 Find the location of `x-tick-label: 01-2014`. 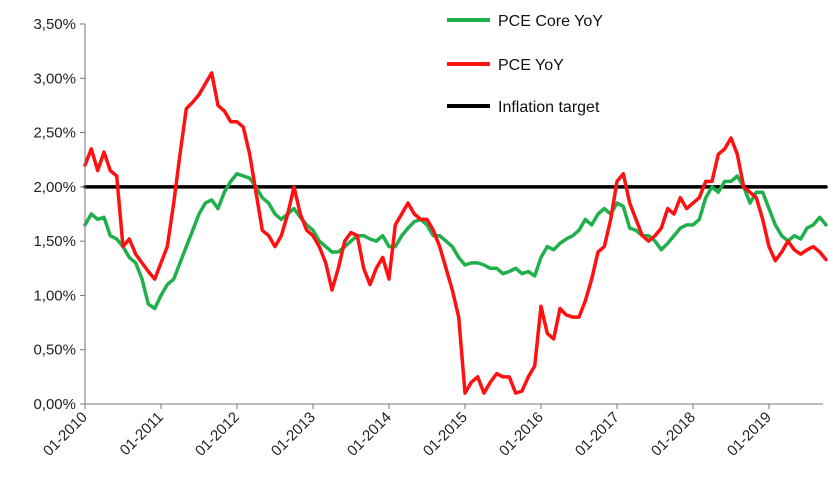

x-tick-label: 01-2014 is located at coordinates (369, 434).